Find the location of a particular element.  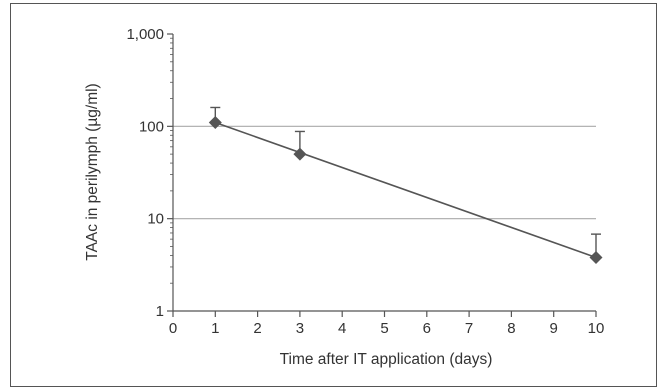

y-tick-label: 1,000 is located at coordinates (145, 34).